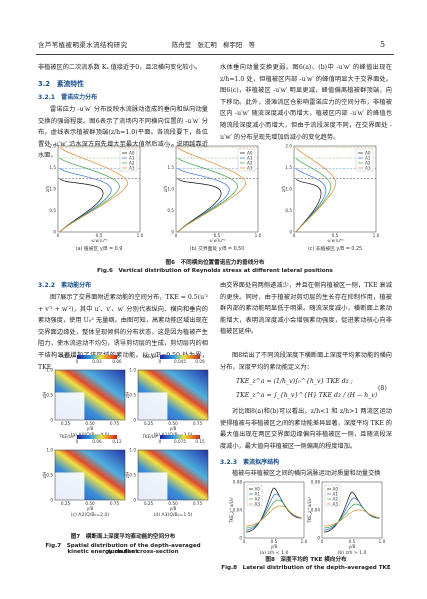  I want to click on colorbar-tick: 0.075, so click(180, 441).